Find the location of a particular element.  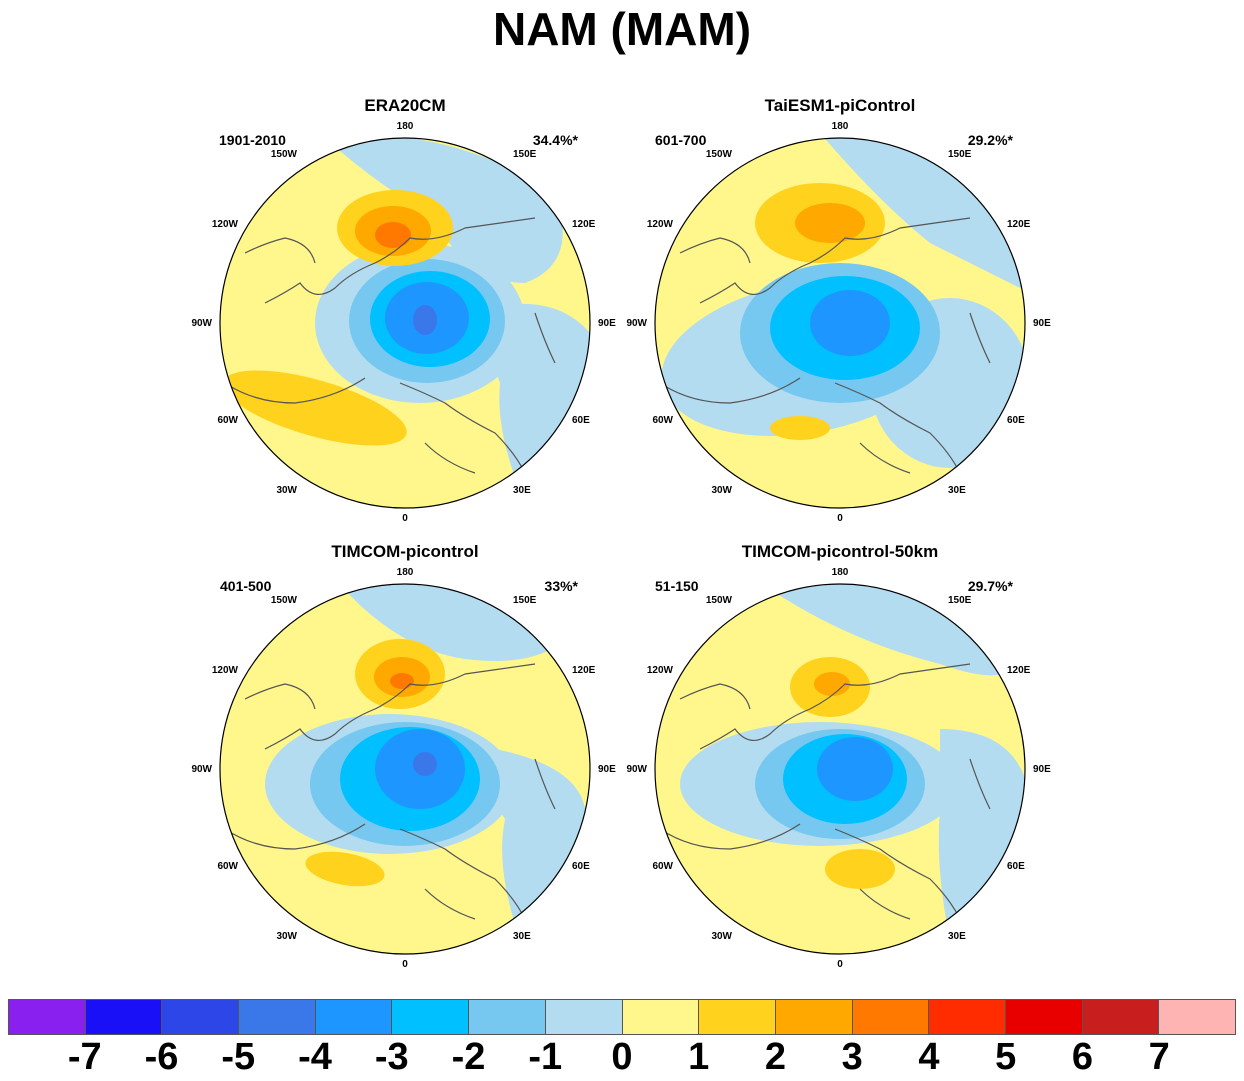

panel-variance: 29.7%* is located at coordinates (990, 586).